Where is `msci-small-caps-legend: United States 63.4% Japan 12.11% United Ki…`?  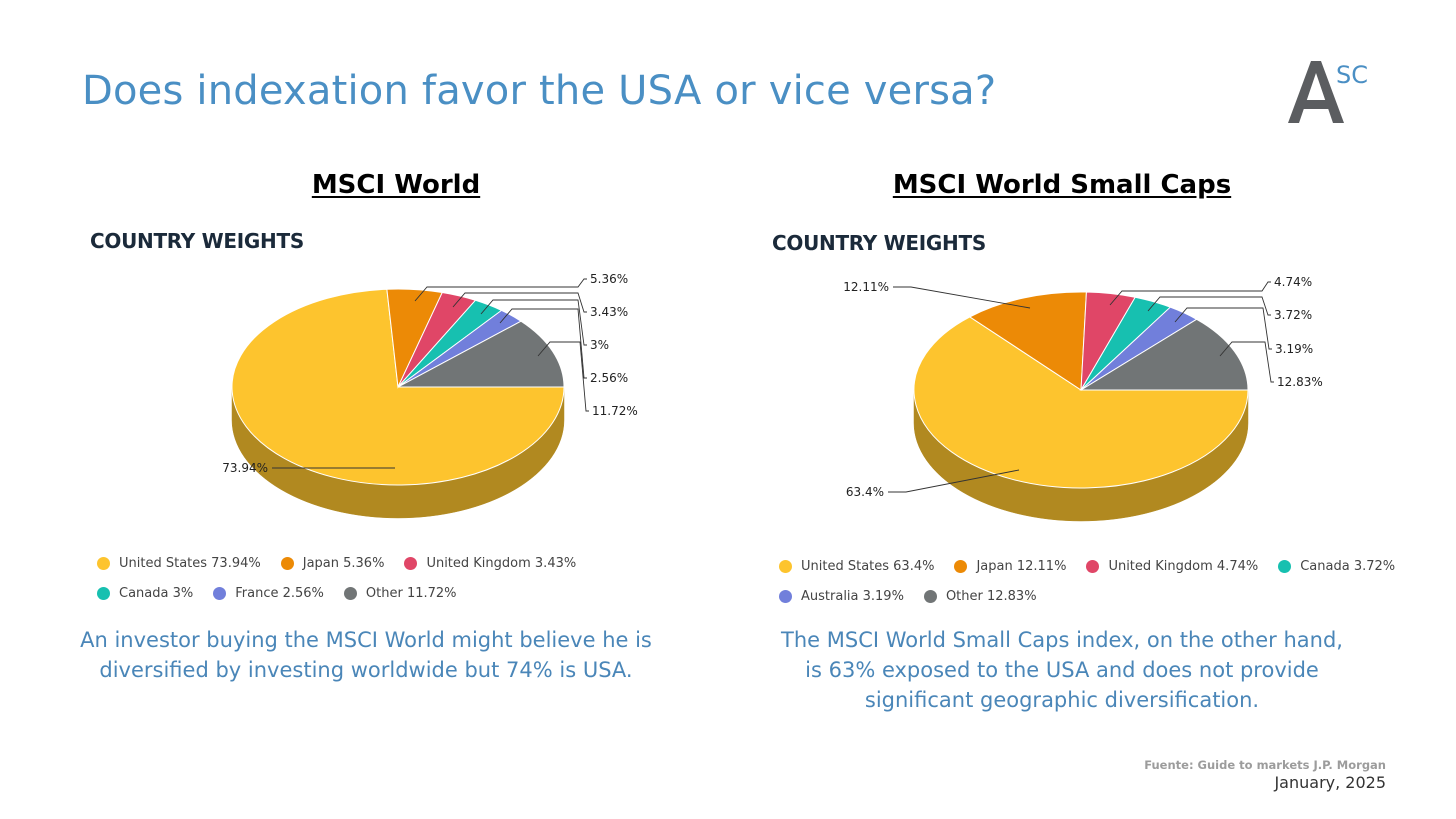 msci-small-caps-legend: United States 63.4% Japan 12.11% United Ki… is located at coordinates (1089, 581).